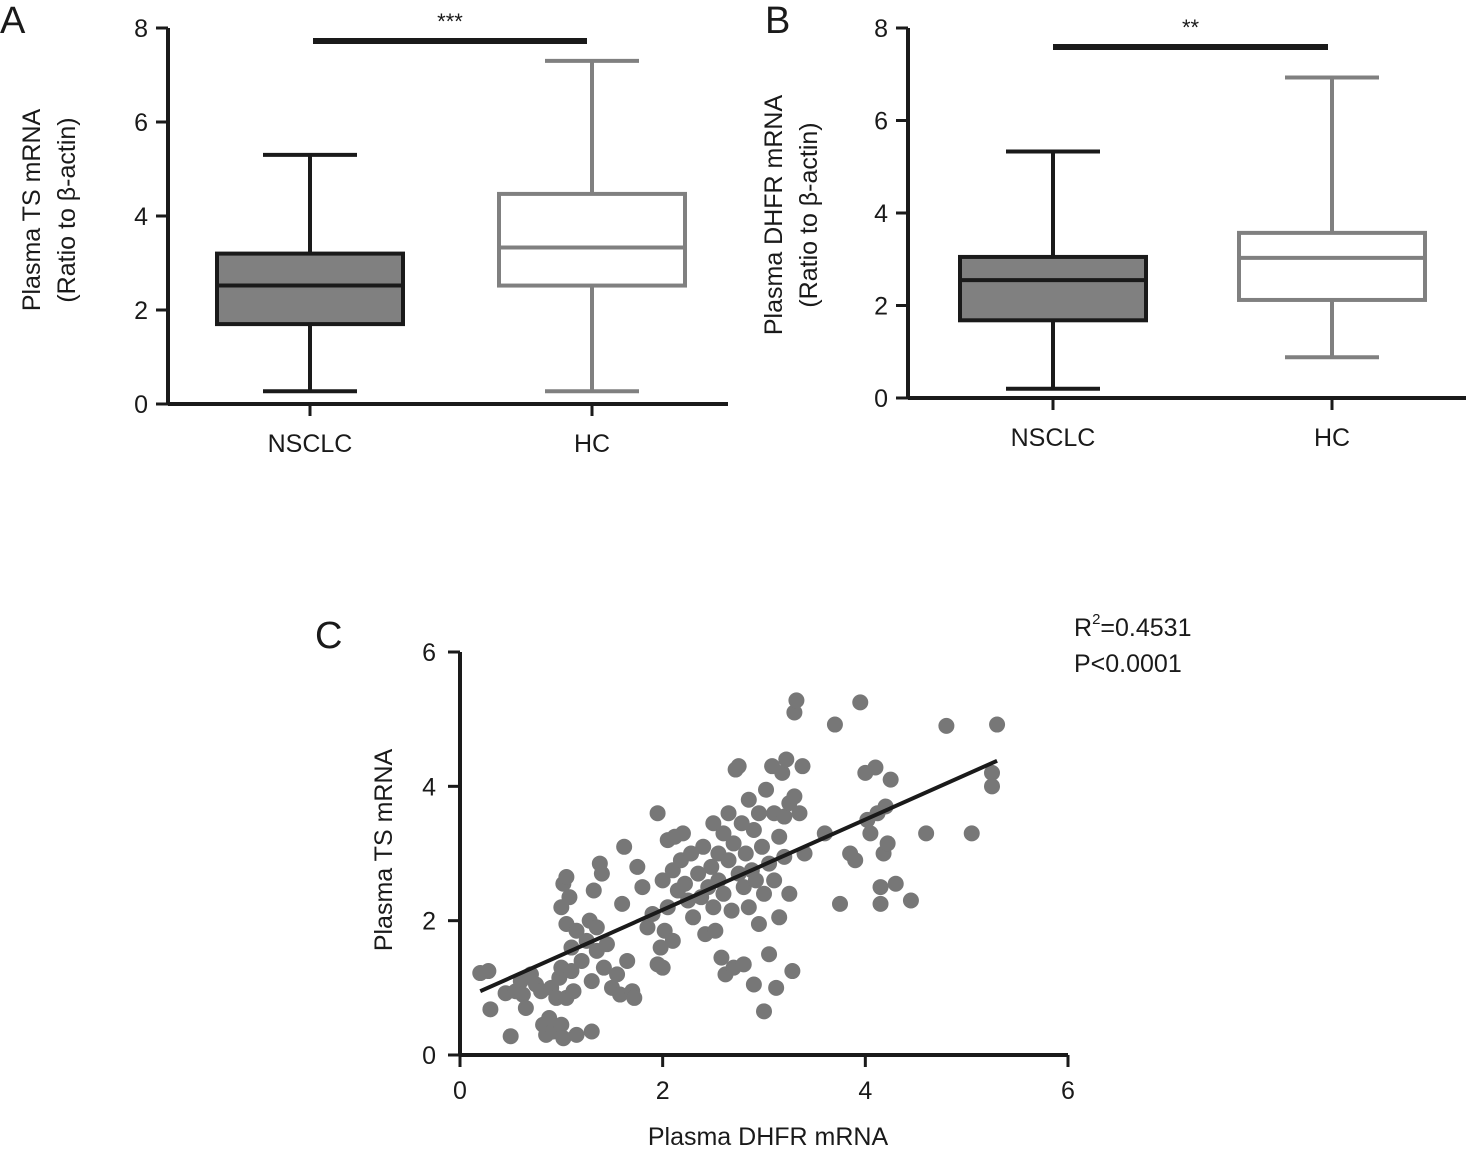 The width and height of the screenshot is (1472, 1152). I want to click on x-tick-label: HC, so click(592, 444).